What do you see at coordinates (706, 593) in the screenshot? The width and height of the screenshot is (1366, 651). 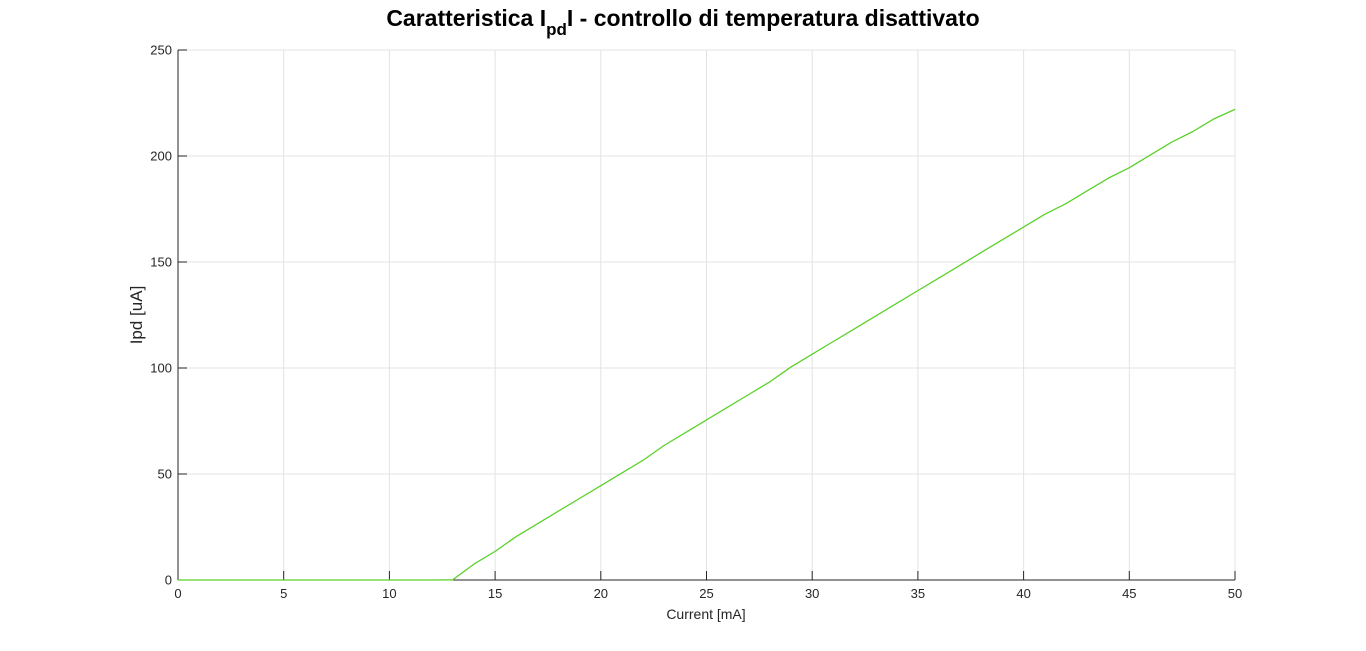 I see `x-tick-label: 25` at bounding box center [706, 593].